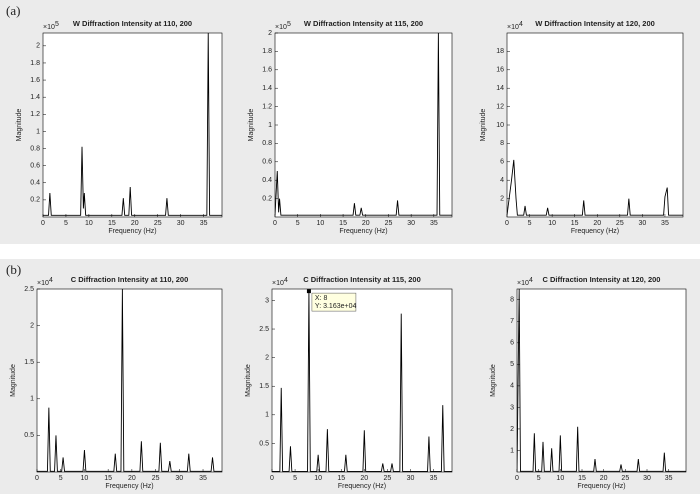 The width and height of the screenshot is (700, 494). What do you see at coordinates (363, 23) in the screenshot?
I see `chart-title: W Diffraction Intensity at 115, 200` at bounding box center [363, 23].